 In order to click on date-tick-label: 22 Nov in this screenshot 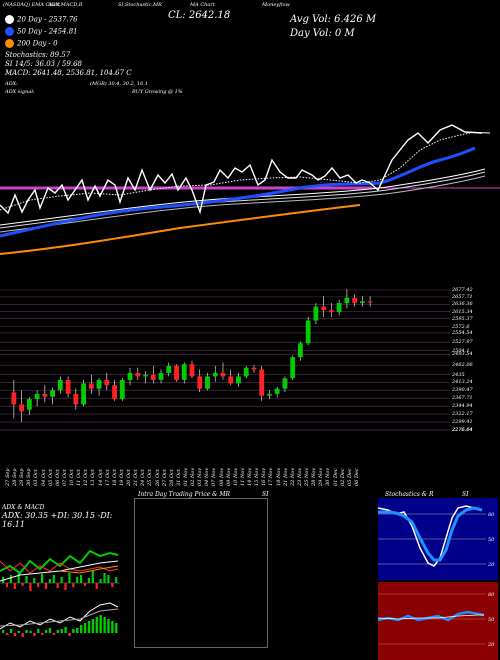, I will do `click(292, 476)`.